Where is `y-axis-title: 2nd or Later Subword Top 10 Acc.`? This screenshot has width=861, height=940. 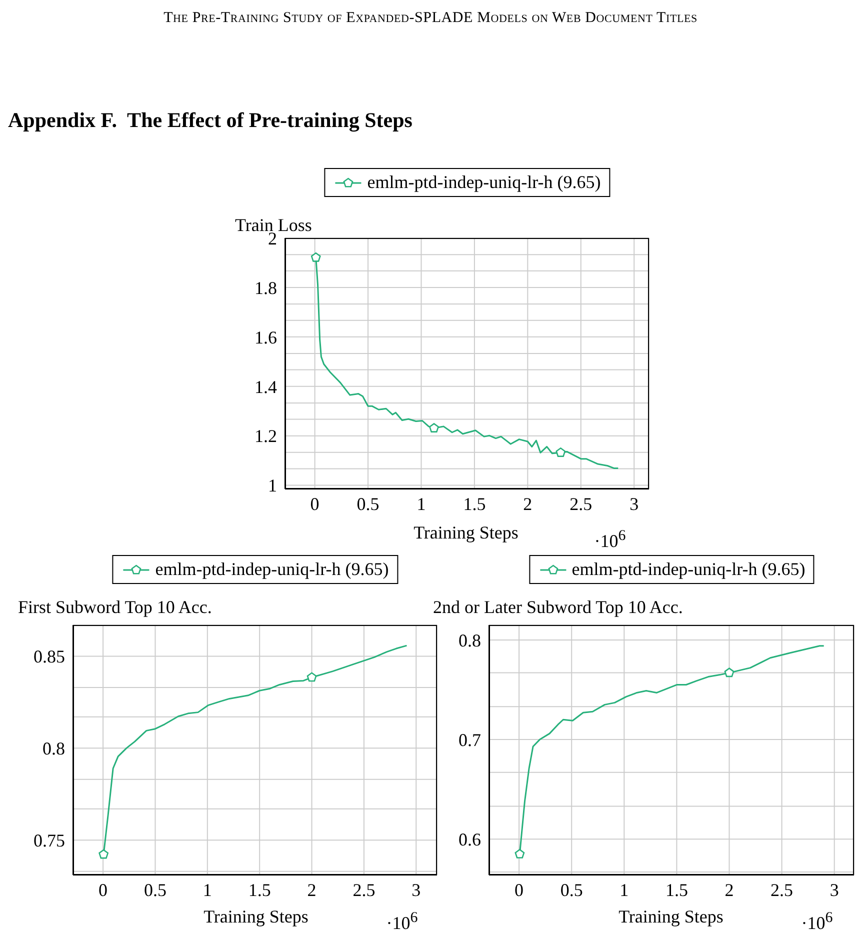 y-axis-title: 2nd or Later Subword Top 10 Acc. is located at coordinates (558, 607).